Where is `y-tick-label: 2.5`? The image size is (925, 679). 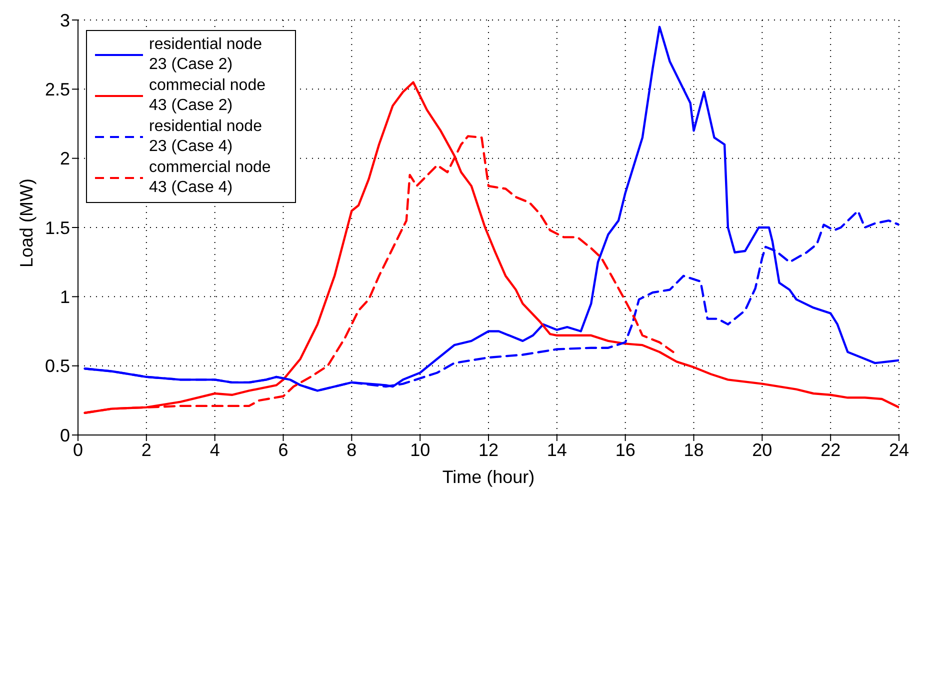
y-tick-label: 2.5 is located at coordinates (57, 90).